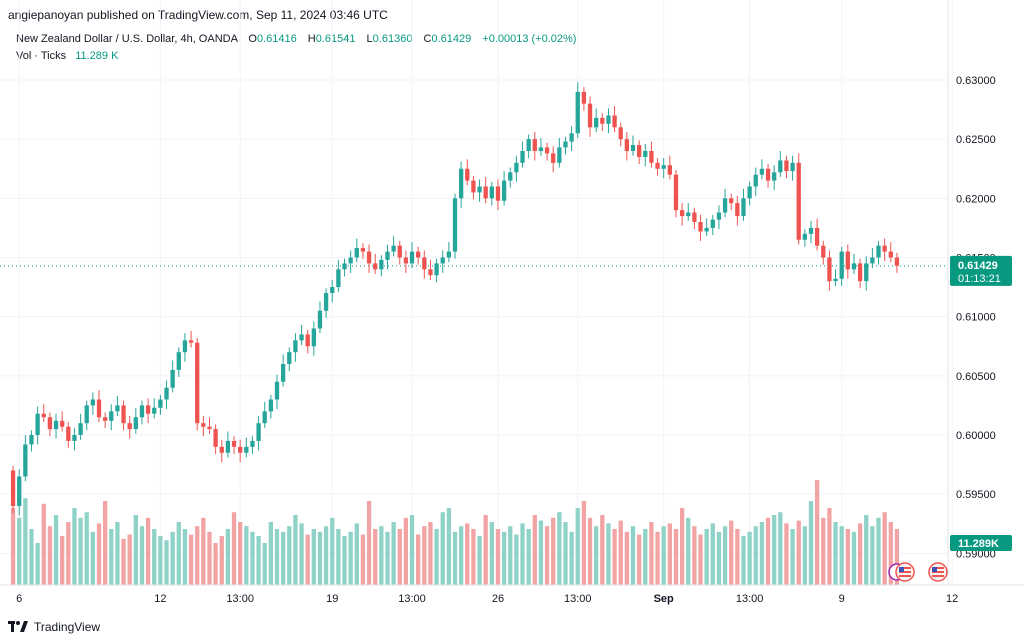 The width and height of the screenshot is (1024, 643). What do you see at coordinates (311, 39) in the screenshot?
I see `high-label: H` at bounding box center [311, 39].